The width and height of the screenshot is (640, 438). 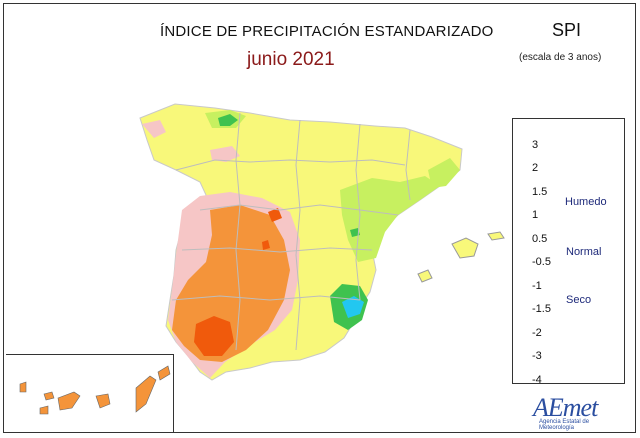 I want to click on la-gomera-island, so click(x=49, y=396).